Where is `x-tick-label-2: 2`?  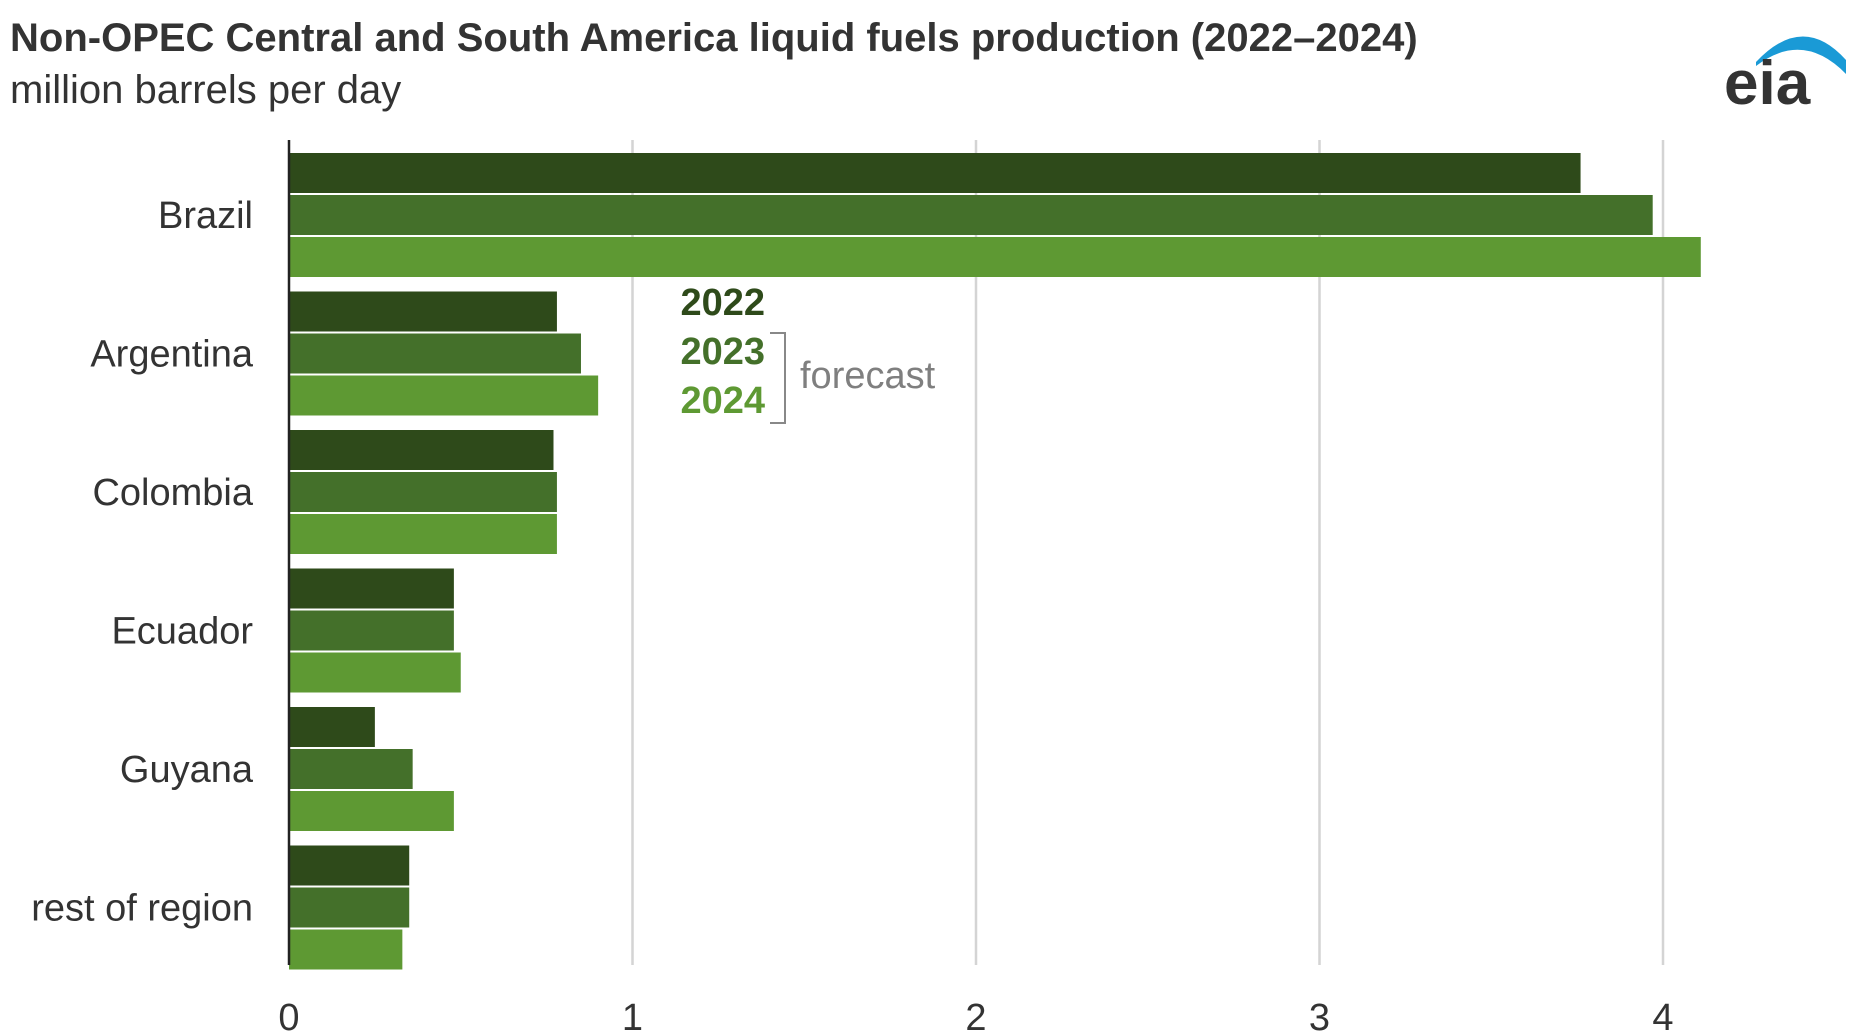 x-tick-label-2: 2 is located at coordinates (975, 1016).